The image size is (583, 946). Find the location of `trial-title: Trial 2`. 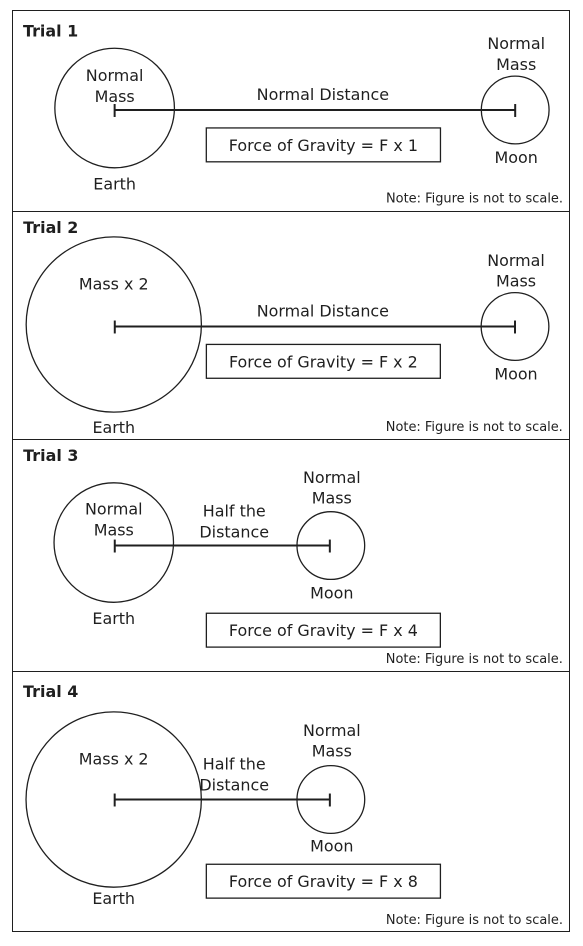

trial-title: Trial 2 is located at coordinates (50, 227).